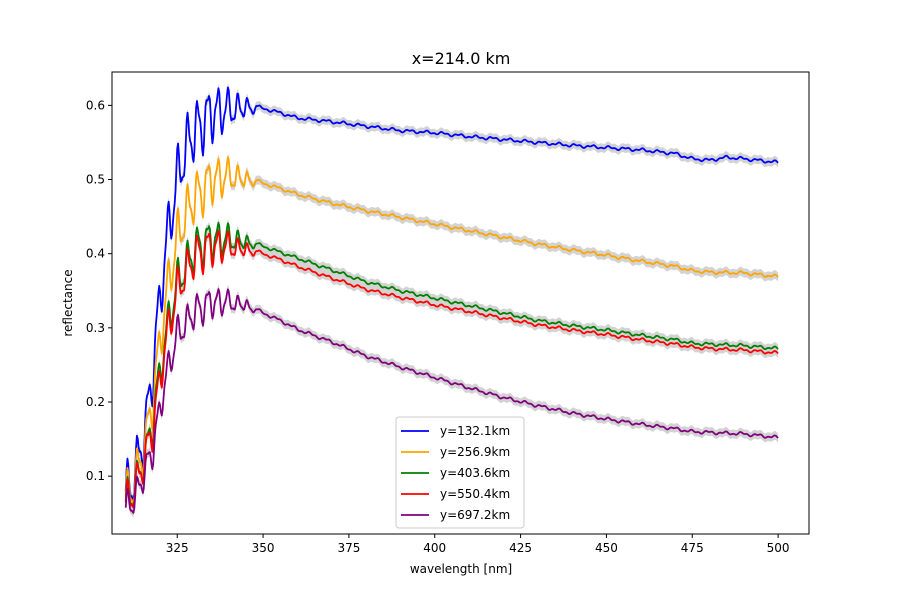  I want to click on legend-label: y=256.9km, so click(475, 452).